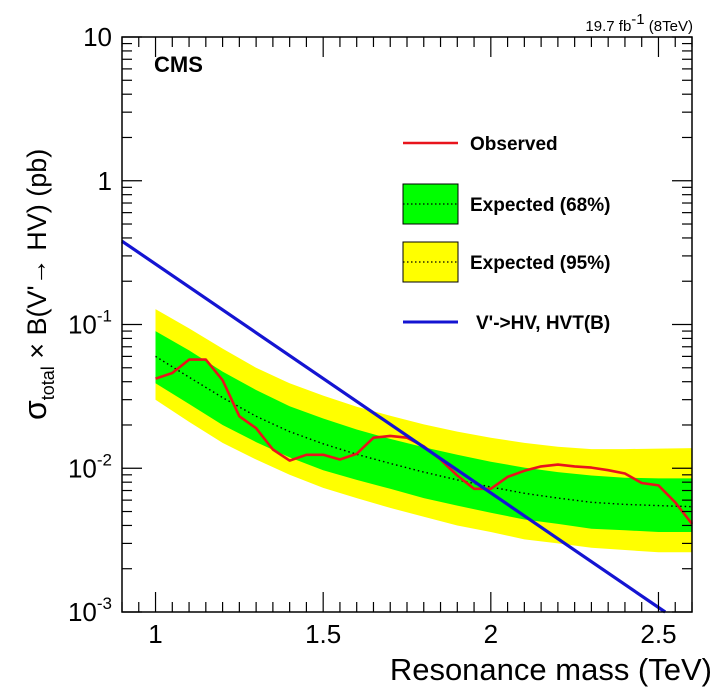  What do you see at coordinates (104, 603) in the screenshot?
I see `y-tick-exponent: -3` at bounding box center [104, 603].